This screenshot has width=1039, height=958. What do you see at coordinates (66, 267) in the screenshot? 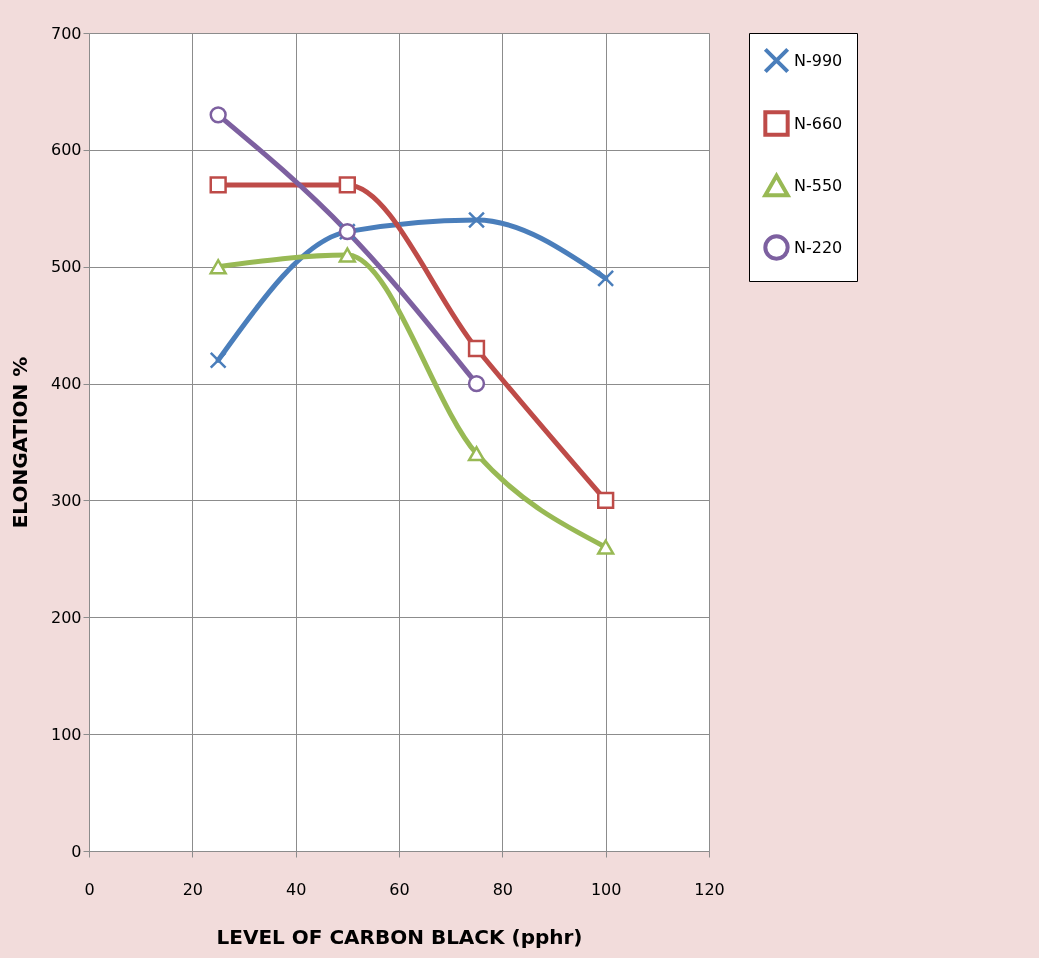
I see `y-tick-label: 500` at bounding box center [66, 267].